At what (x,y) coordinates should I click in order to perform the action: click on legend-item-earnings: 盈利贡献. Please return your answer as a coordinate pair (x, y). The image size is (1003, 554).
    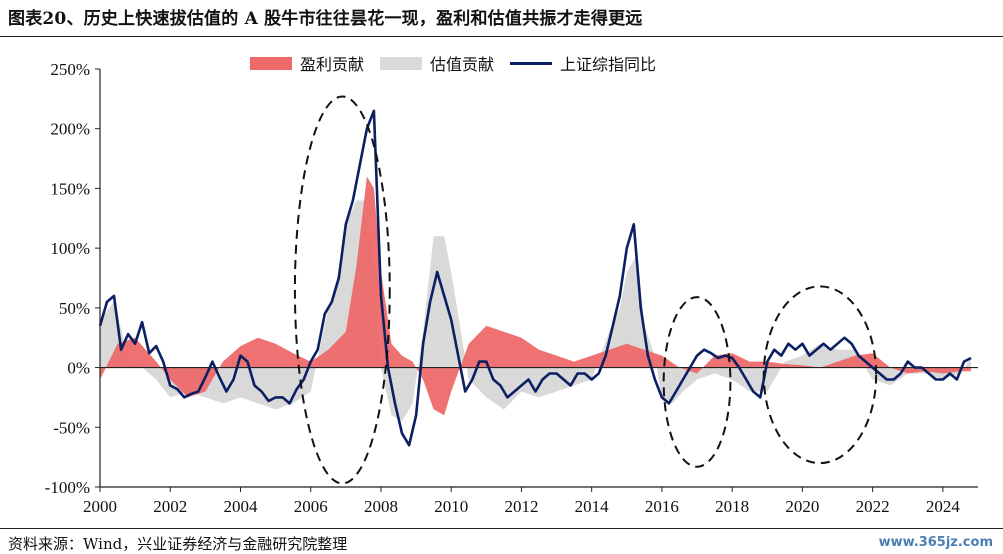
    Looking at the image, I should click on (307, 63).